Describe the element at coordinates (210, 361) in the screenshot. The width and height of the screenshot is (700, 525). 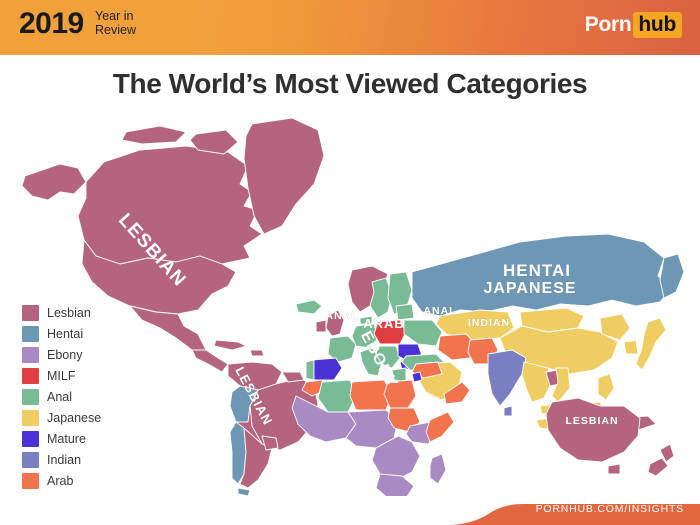
I see `region-central-america` at that location.